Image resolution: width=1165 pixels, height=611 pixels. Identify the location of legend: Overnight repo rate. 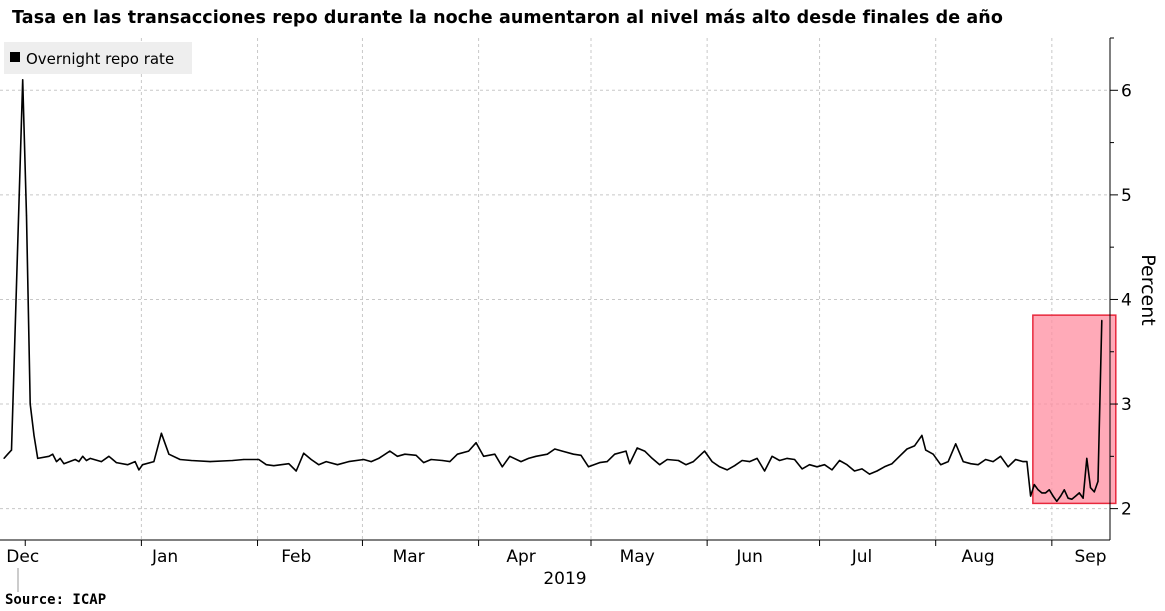
(98, 58).